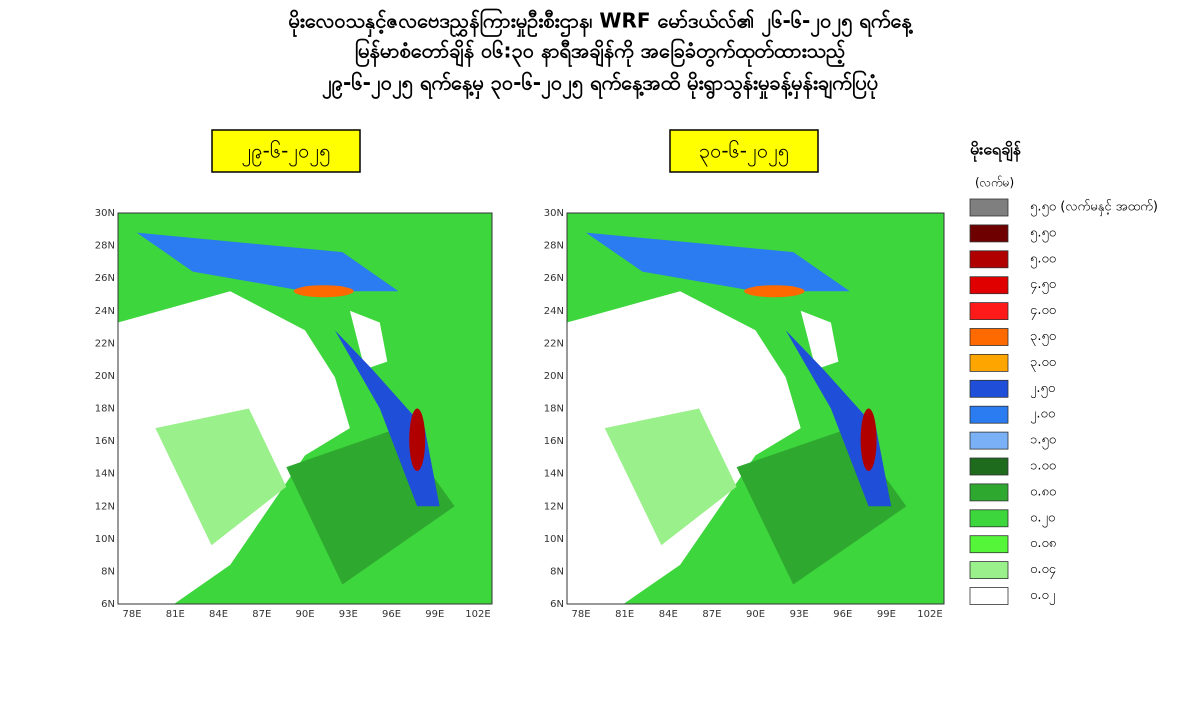  I want to click on legend-label: ၅.၅၀ (လက်မနှင့် အထက်), so click(1094, 208).